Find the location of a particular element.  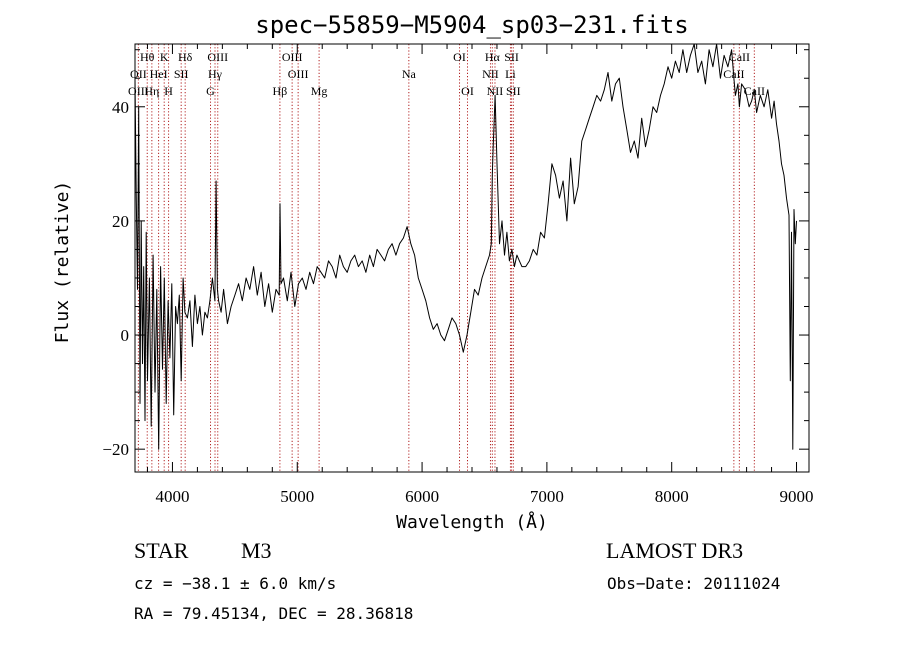

x-tick-label: 6000 is located at coordinates (422, 496).